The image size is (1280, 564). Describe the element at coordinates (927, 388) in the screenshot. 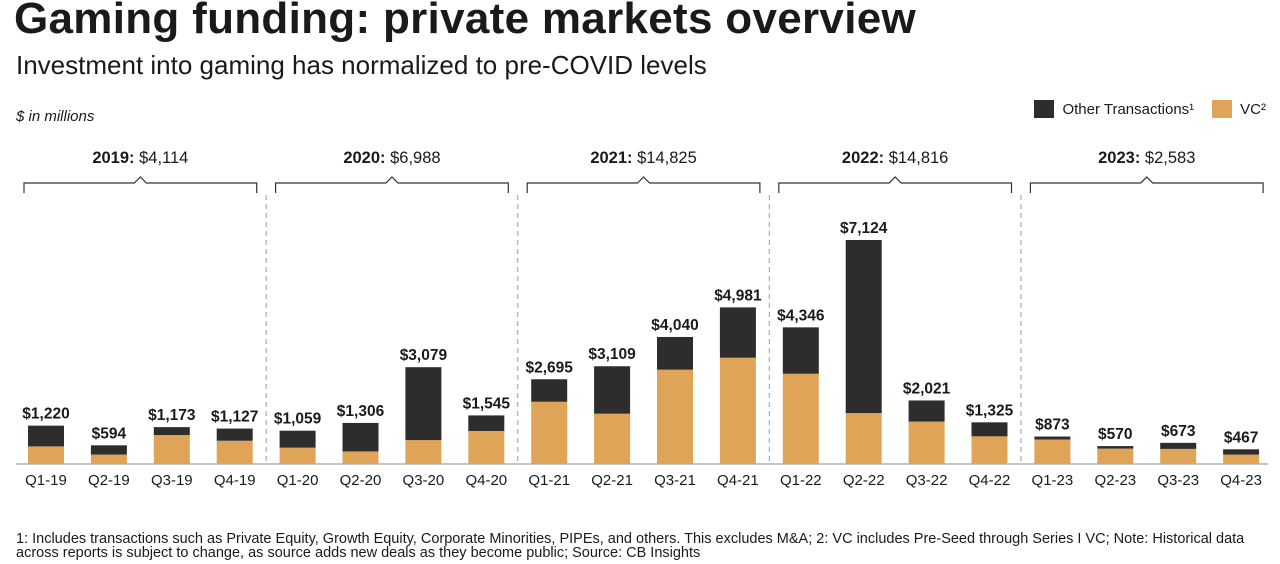

I see `data-label-q3-22: $2,021` at that location.